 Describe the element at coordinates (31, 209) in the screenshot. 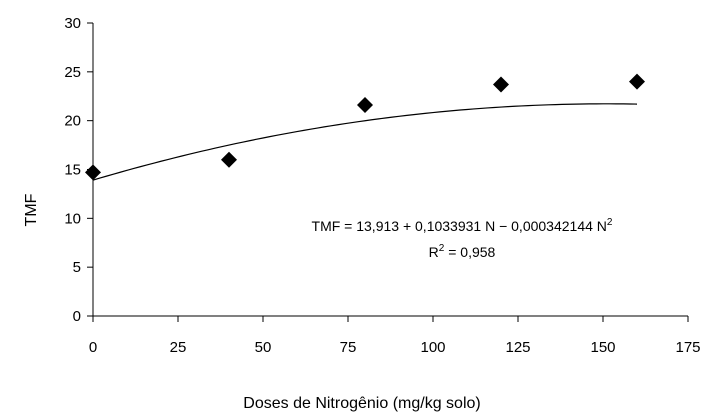

I see `y-axis-title: TMF` at that location.